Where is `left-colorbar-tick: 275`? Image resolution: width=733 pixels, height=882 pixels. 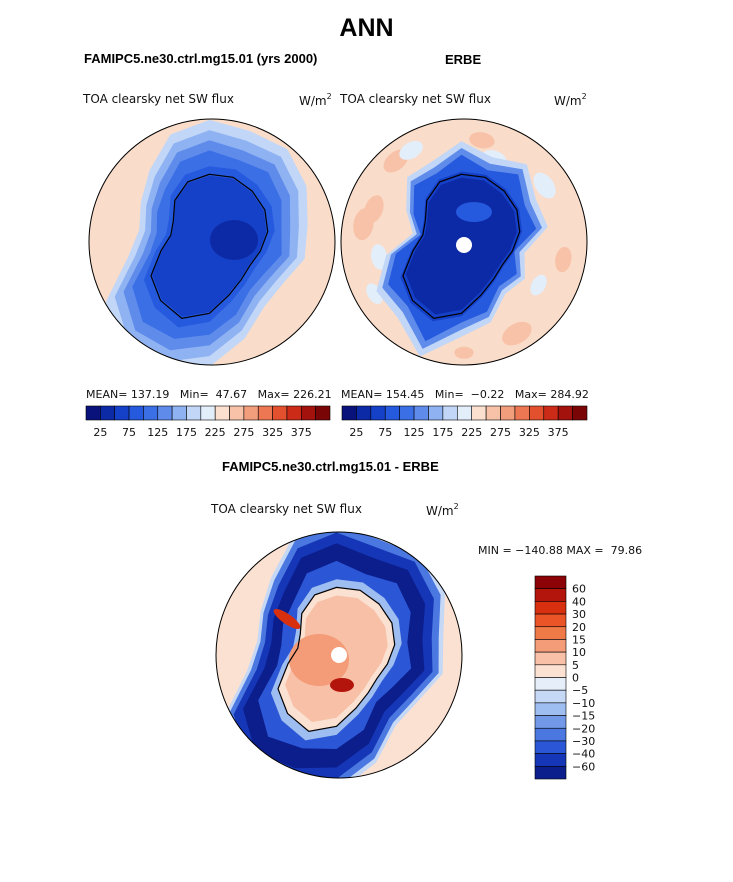 left-colorbar-tick: 275 is located at coordinates (243, 432).